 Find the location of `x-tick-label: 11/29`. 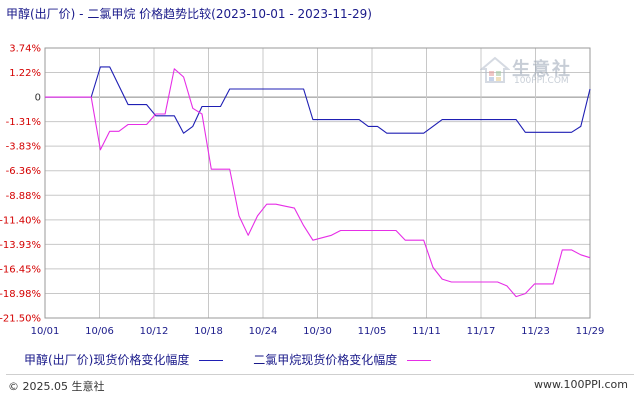

x-tick-label: 11/29 is located at coordinates (590, 331).